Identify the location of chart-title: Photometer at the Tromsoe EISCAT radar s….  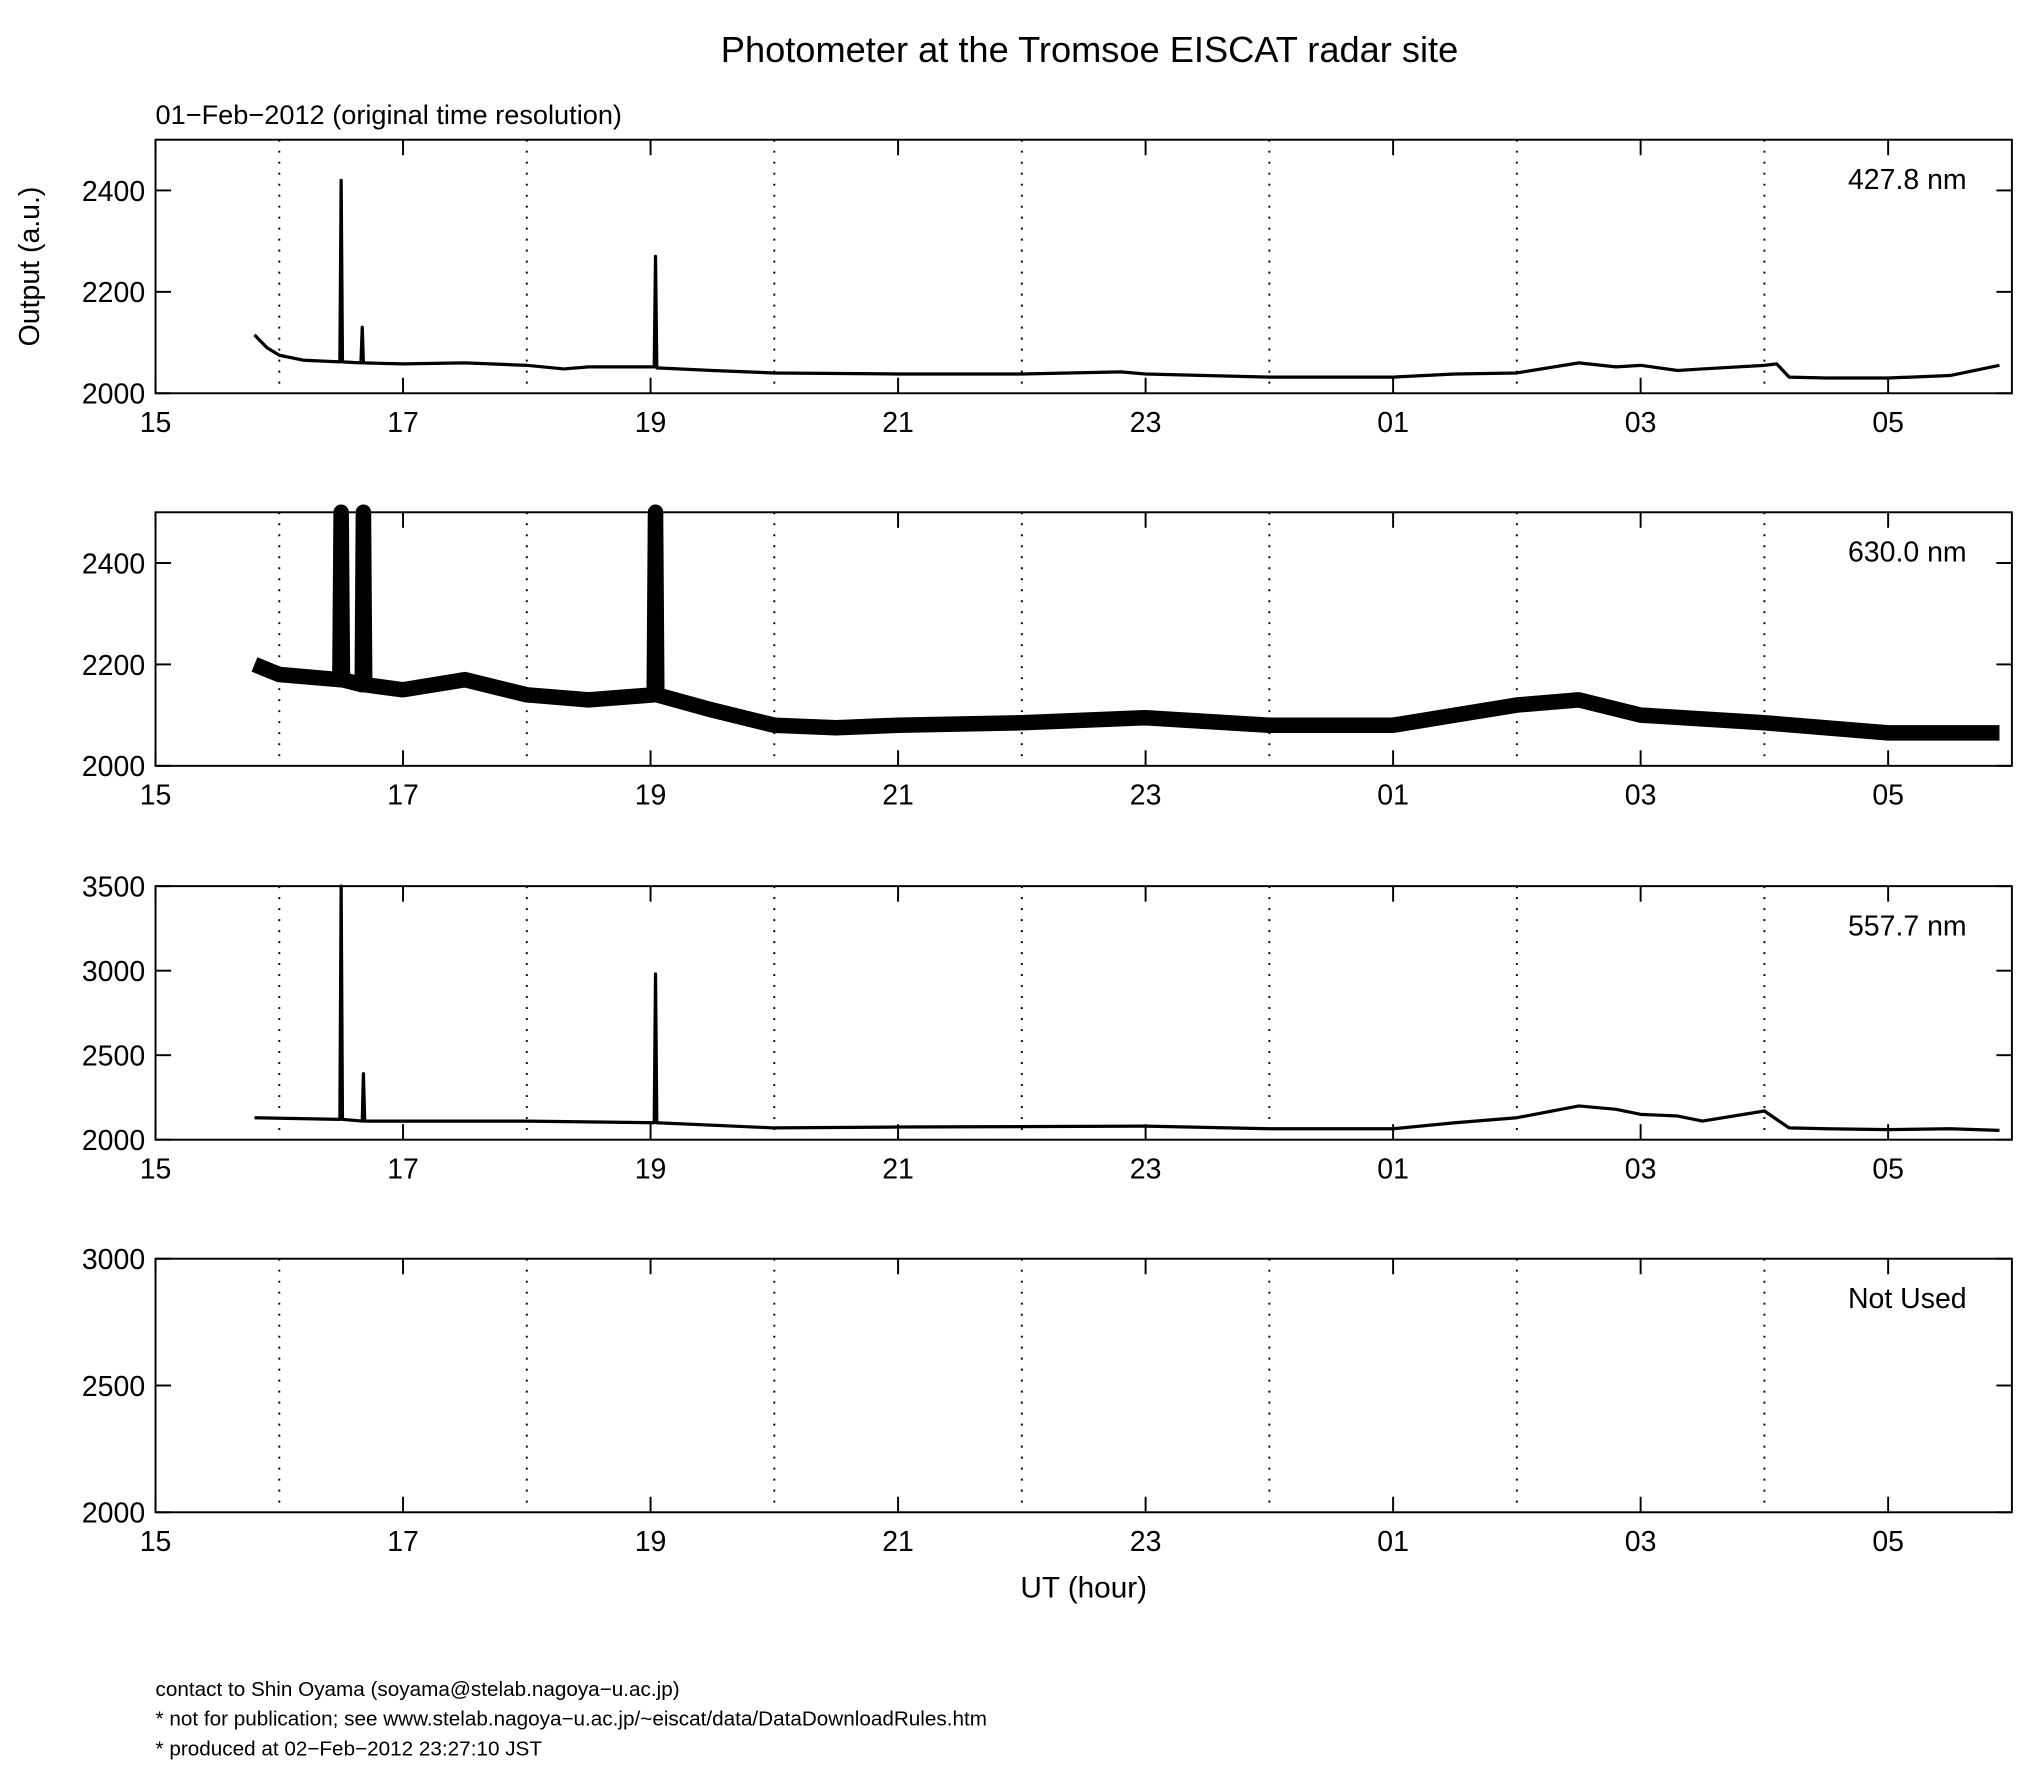
(1089, 49).